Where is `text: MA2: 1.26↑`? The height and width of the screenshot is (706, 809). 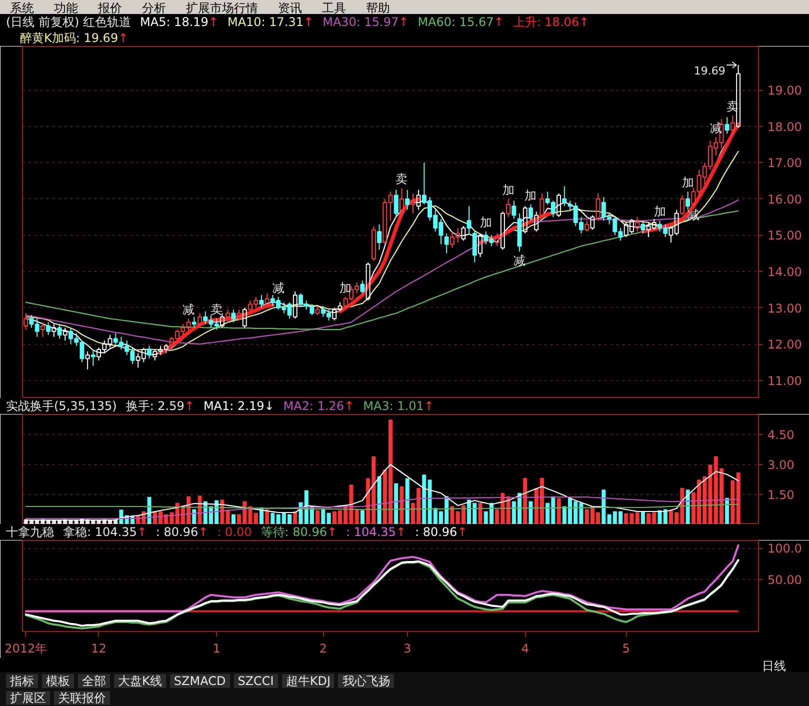 text: MA2: 1.26↑ is located at coordinates (318, 406).